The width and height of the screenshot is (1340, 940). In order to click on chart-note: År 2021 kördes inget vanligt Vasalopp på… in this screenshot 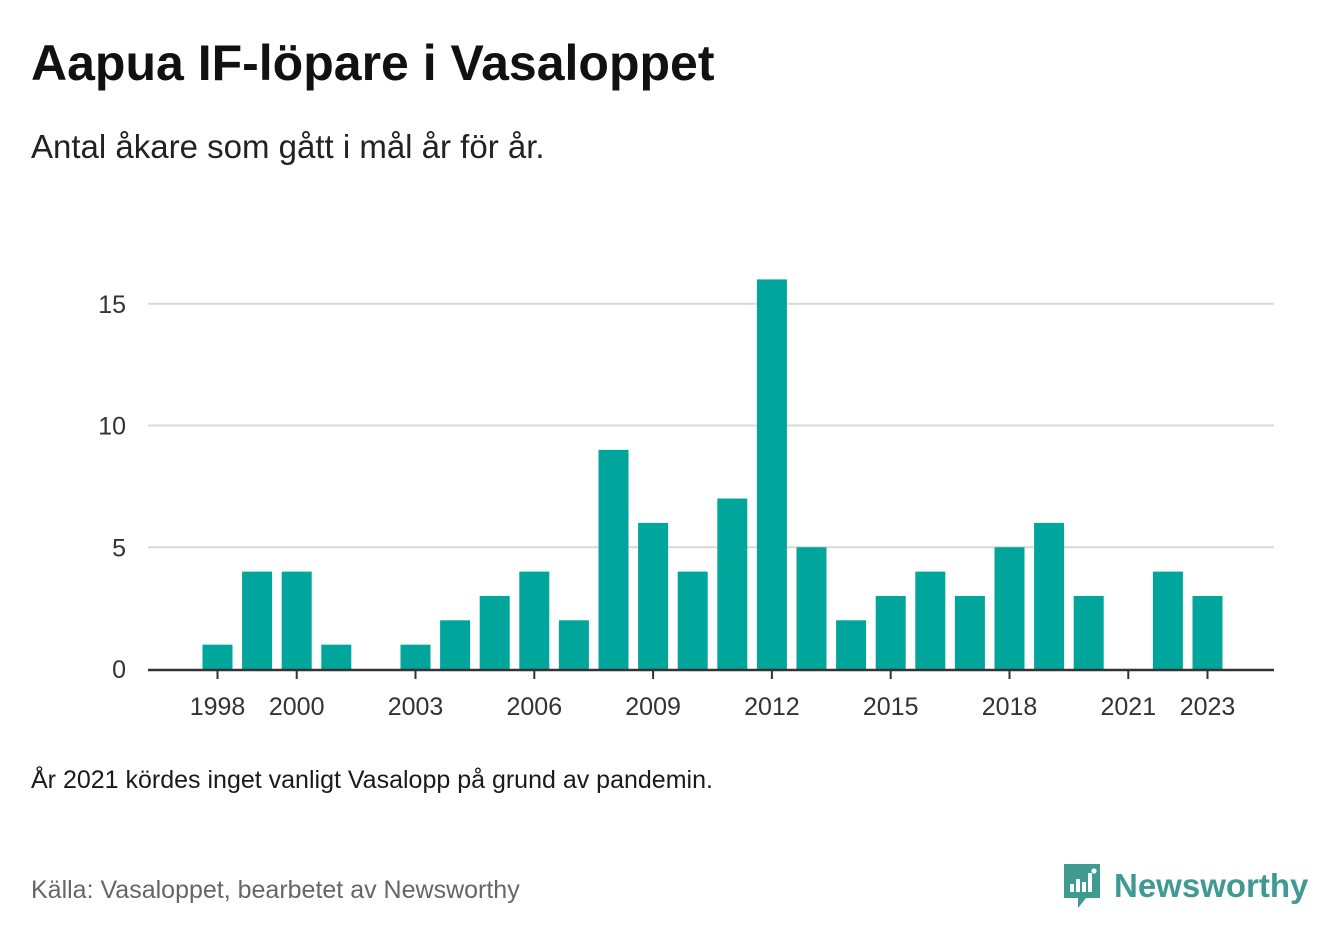, I will do `click(372, 780)`.